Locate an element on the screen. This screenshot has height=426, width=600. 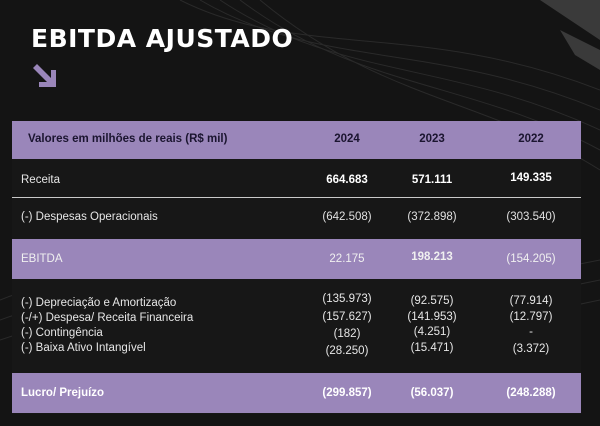
header-year-2023: 2023 is located at coordinates (432, 139).